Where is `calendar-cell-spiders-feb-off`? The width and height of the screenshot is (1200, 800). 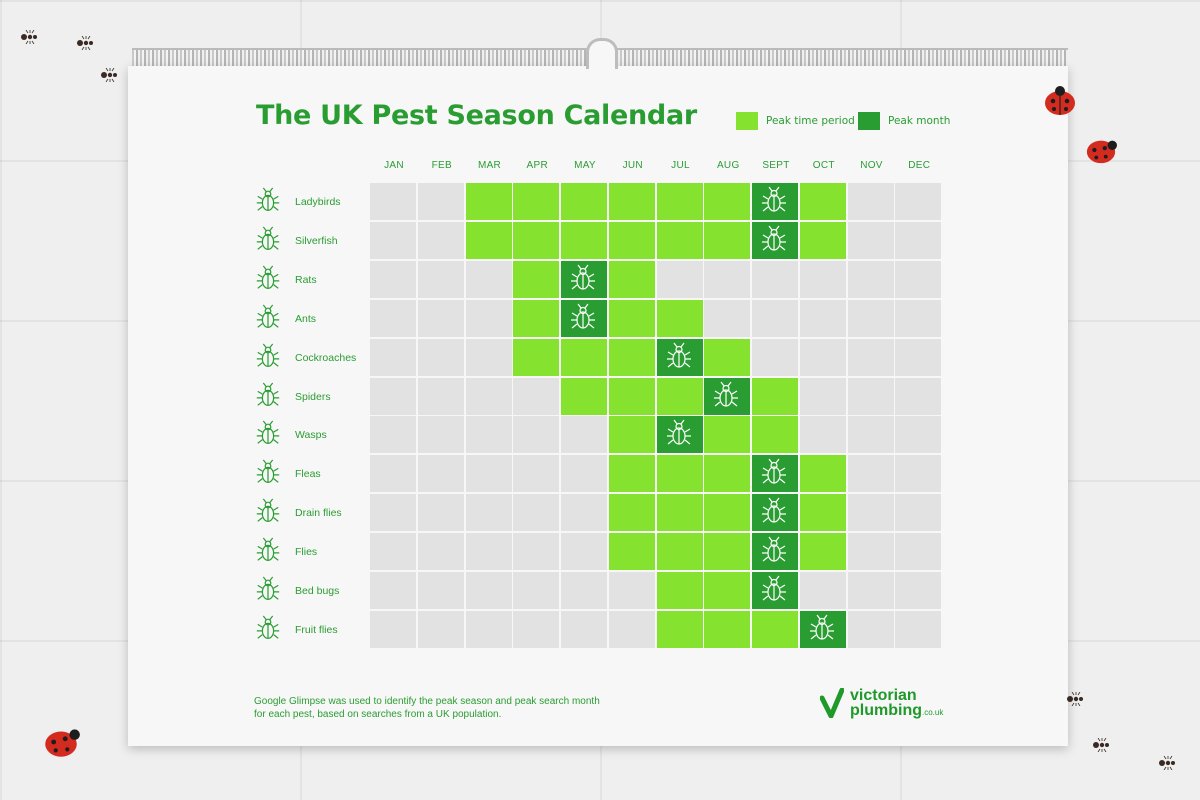 calendar-cell-spiders-feb-off is located at coordinates (440, 396).